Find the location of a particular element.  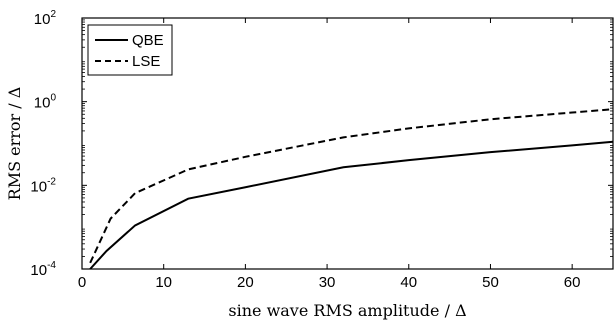

x-tick-label: 50 is located at coordinates (490, 282).